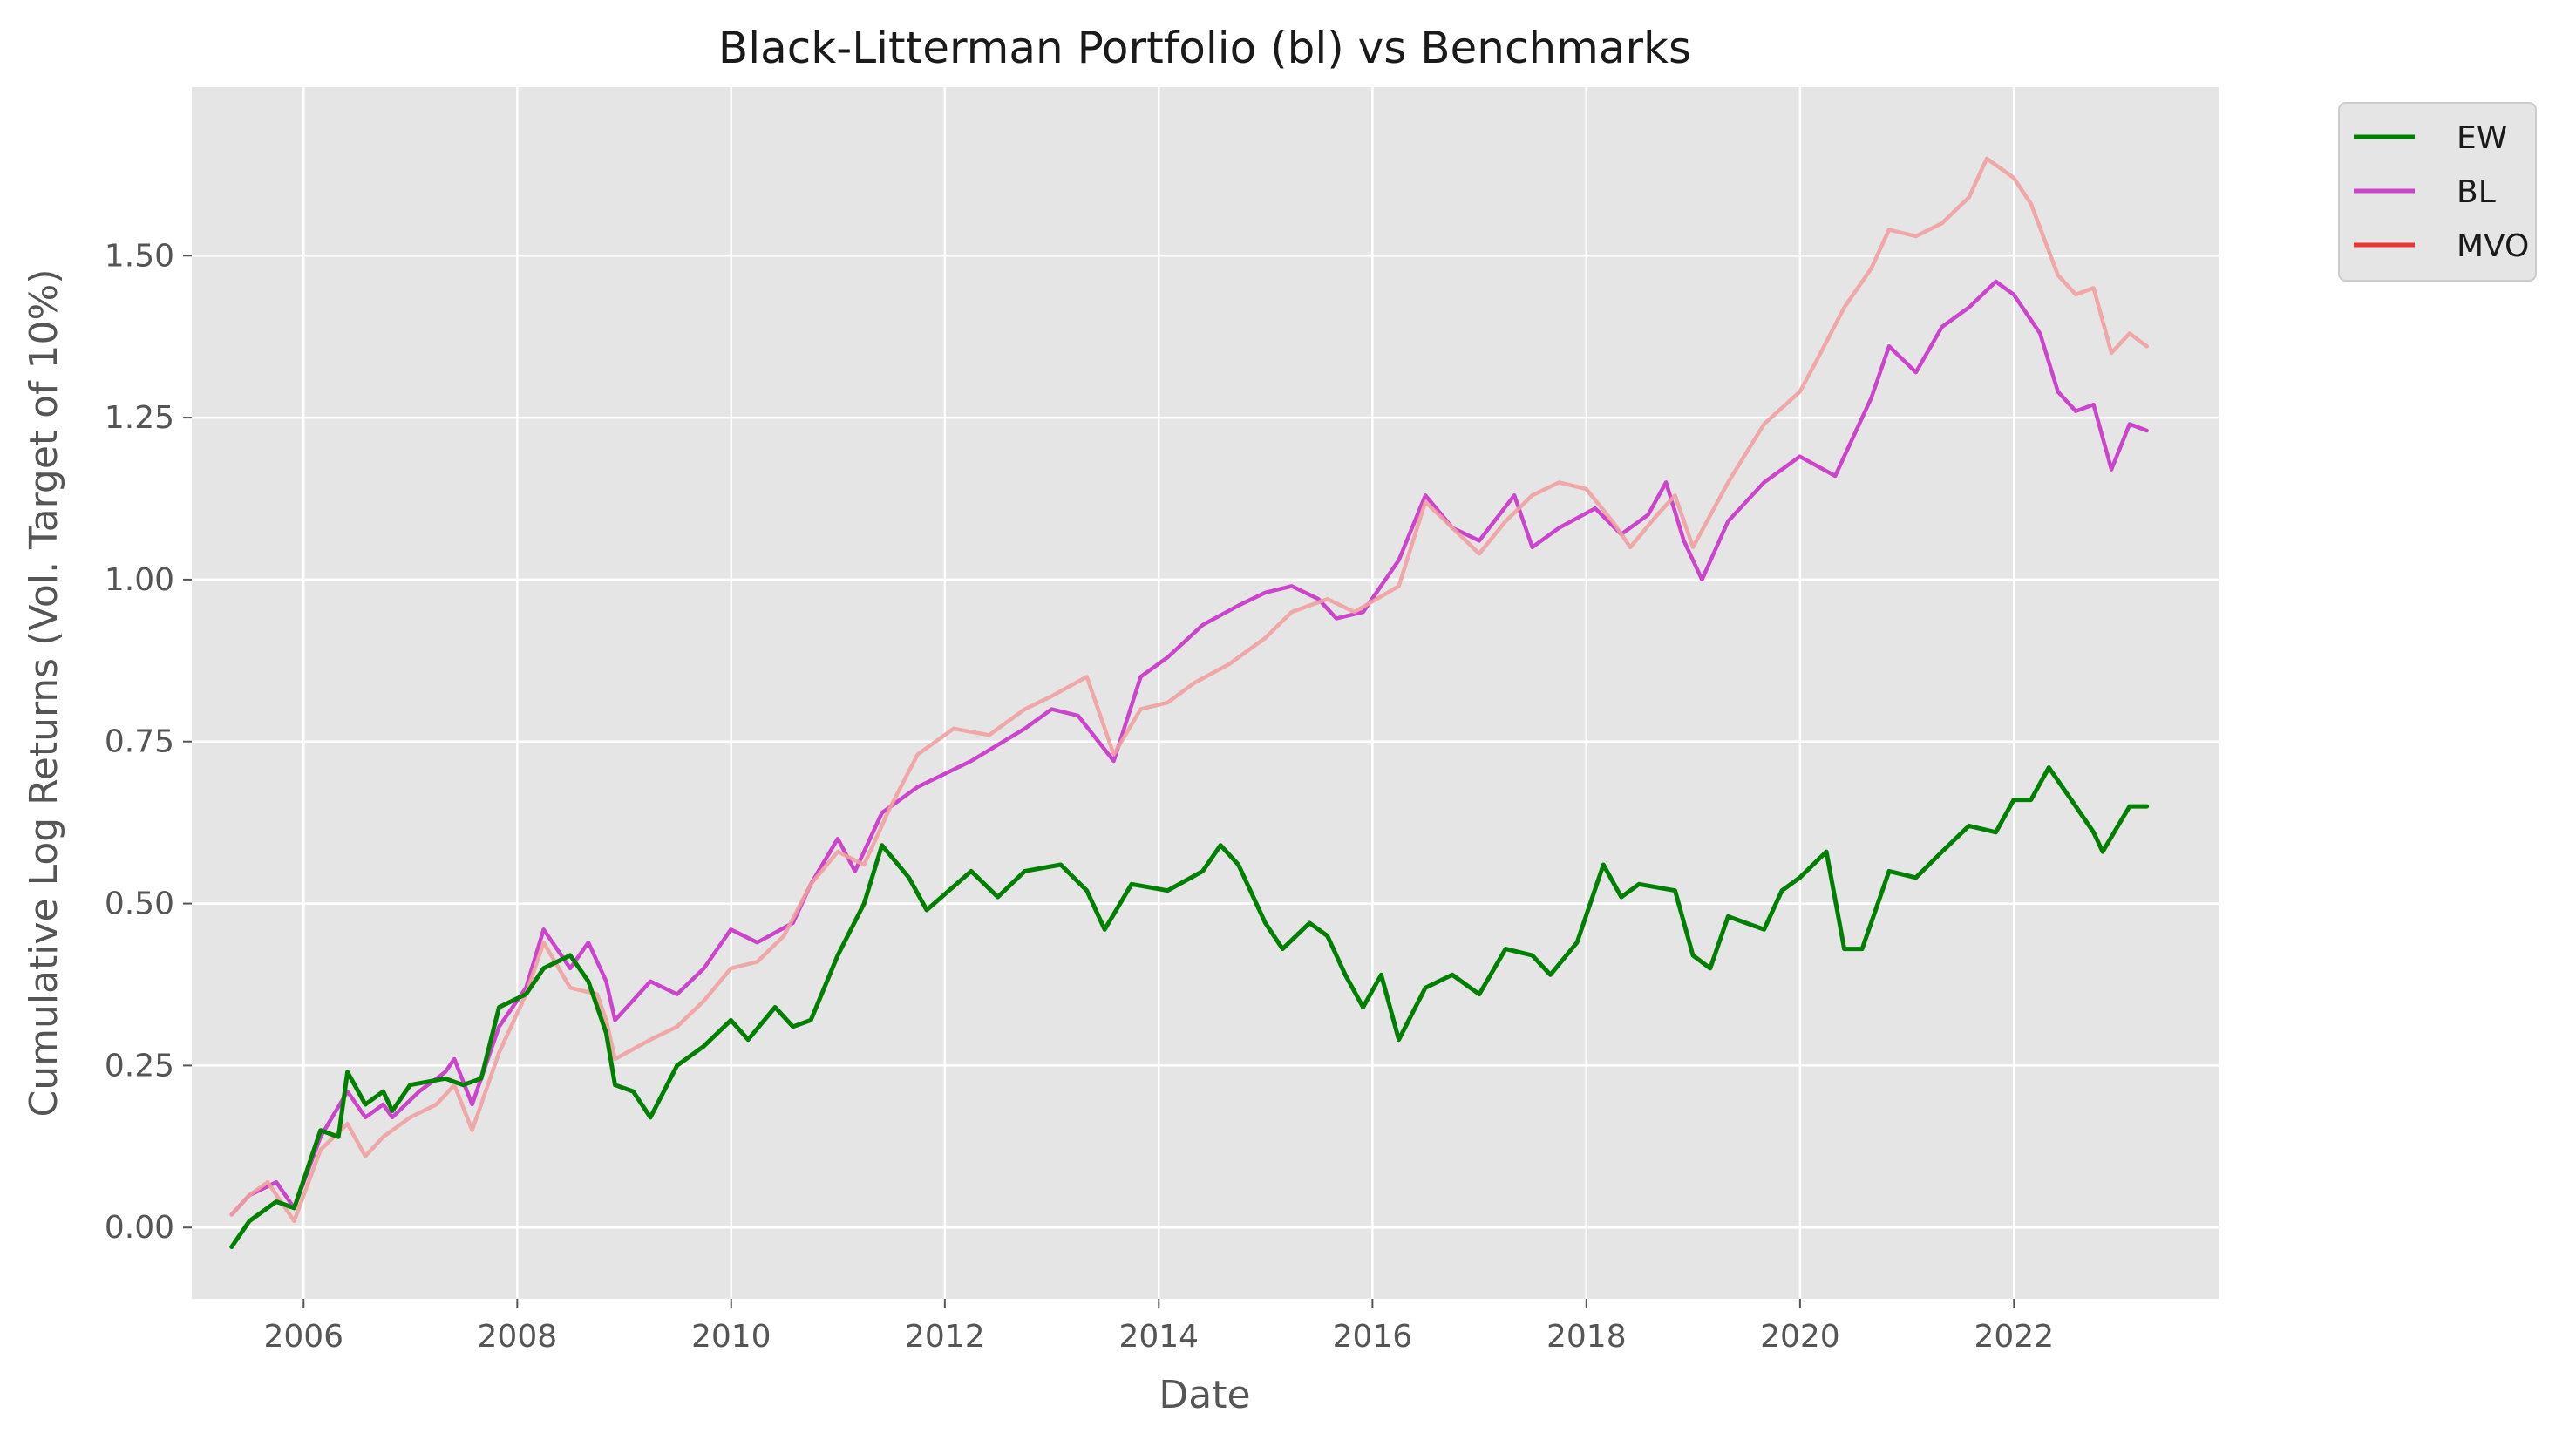  I want to click on y-tick-label: 0.25, so click(139, 1065).